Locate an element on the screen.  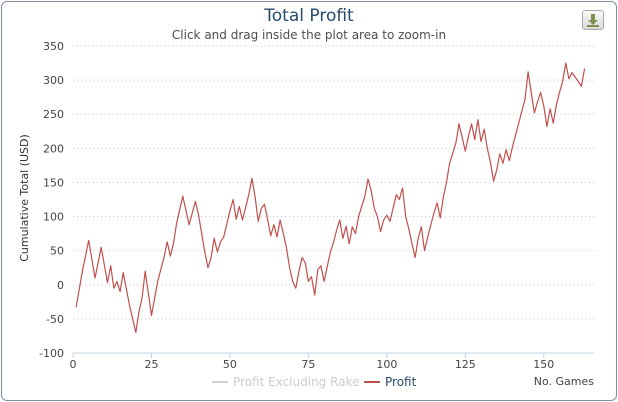
y-tick-label: 0 is located at coordinates (60, 285).